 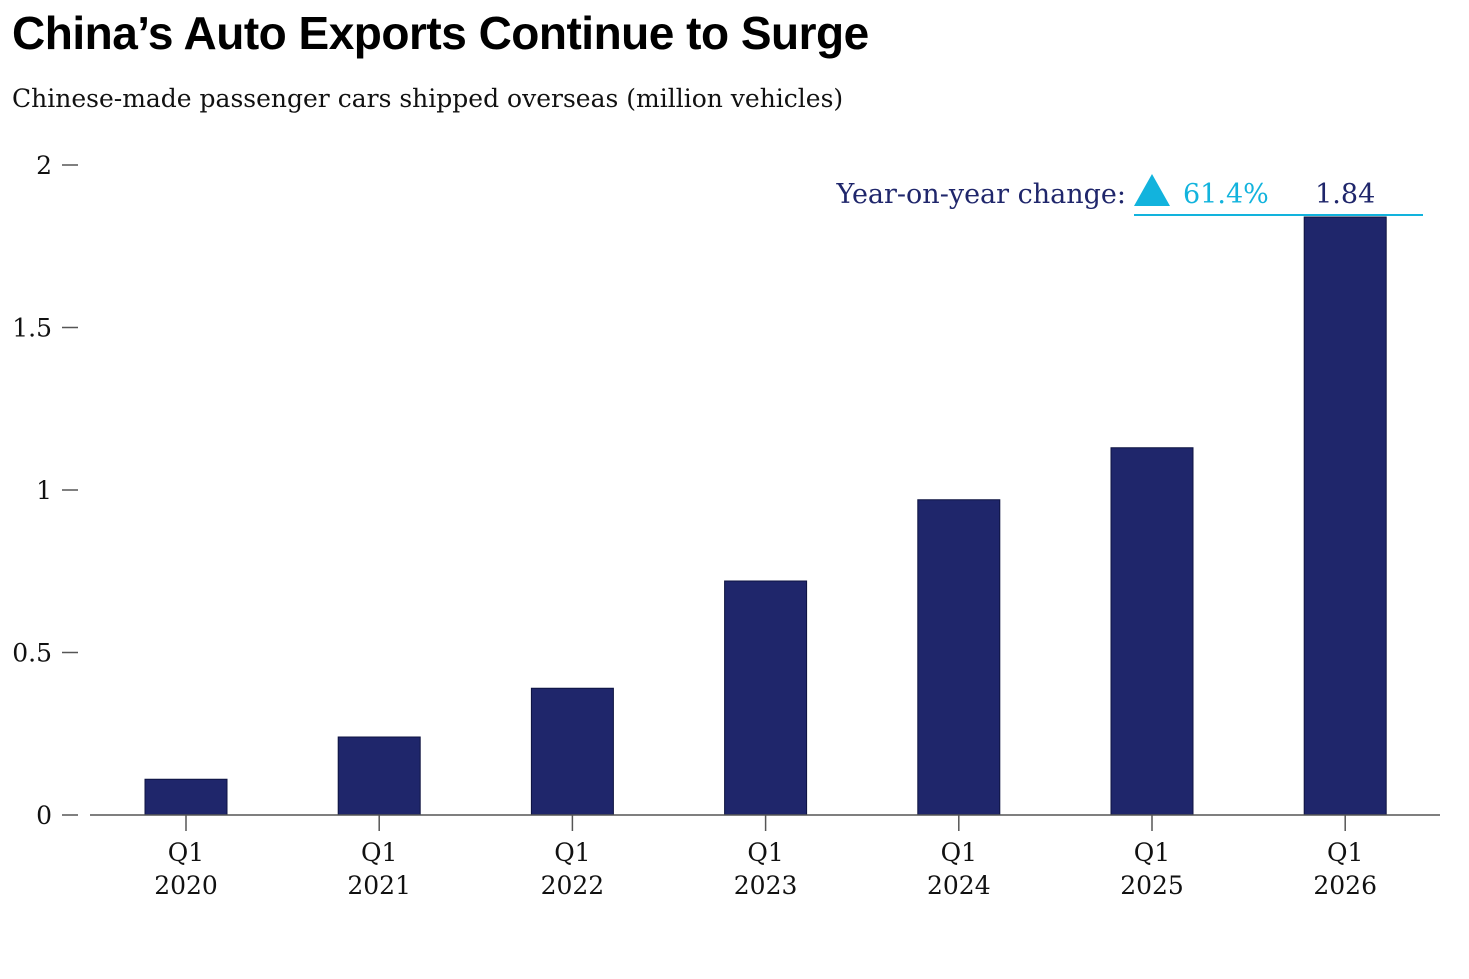 I want to click on y-tick-label: 1, so click(x=44, y=490).